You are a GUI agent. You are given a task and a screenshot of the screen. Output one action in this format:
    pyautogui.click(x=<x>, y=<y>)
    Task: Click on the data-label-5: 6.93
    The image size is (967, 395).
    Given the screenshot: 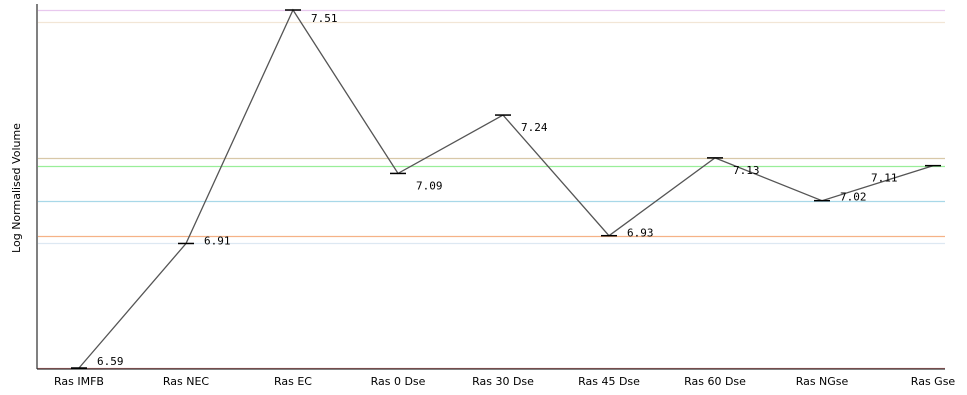 What is the action you would take?
    pyautogui.click(x=640, y=233)
    